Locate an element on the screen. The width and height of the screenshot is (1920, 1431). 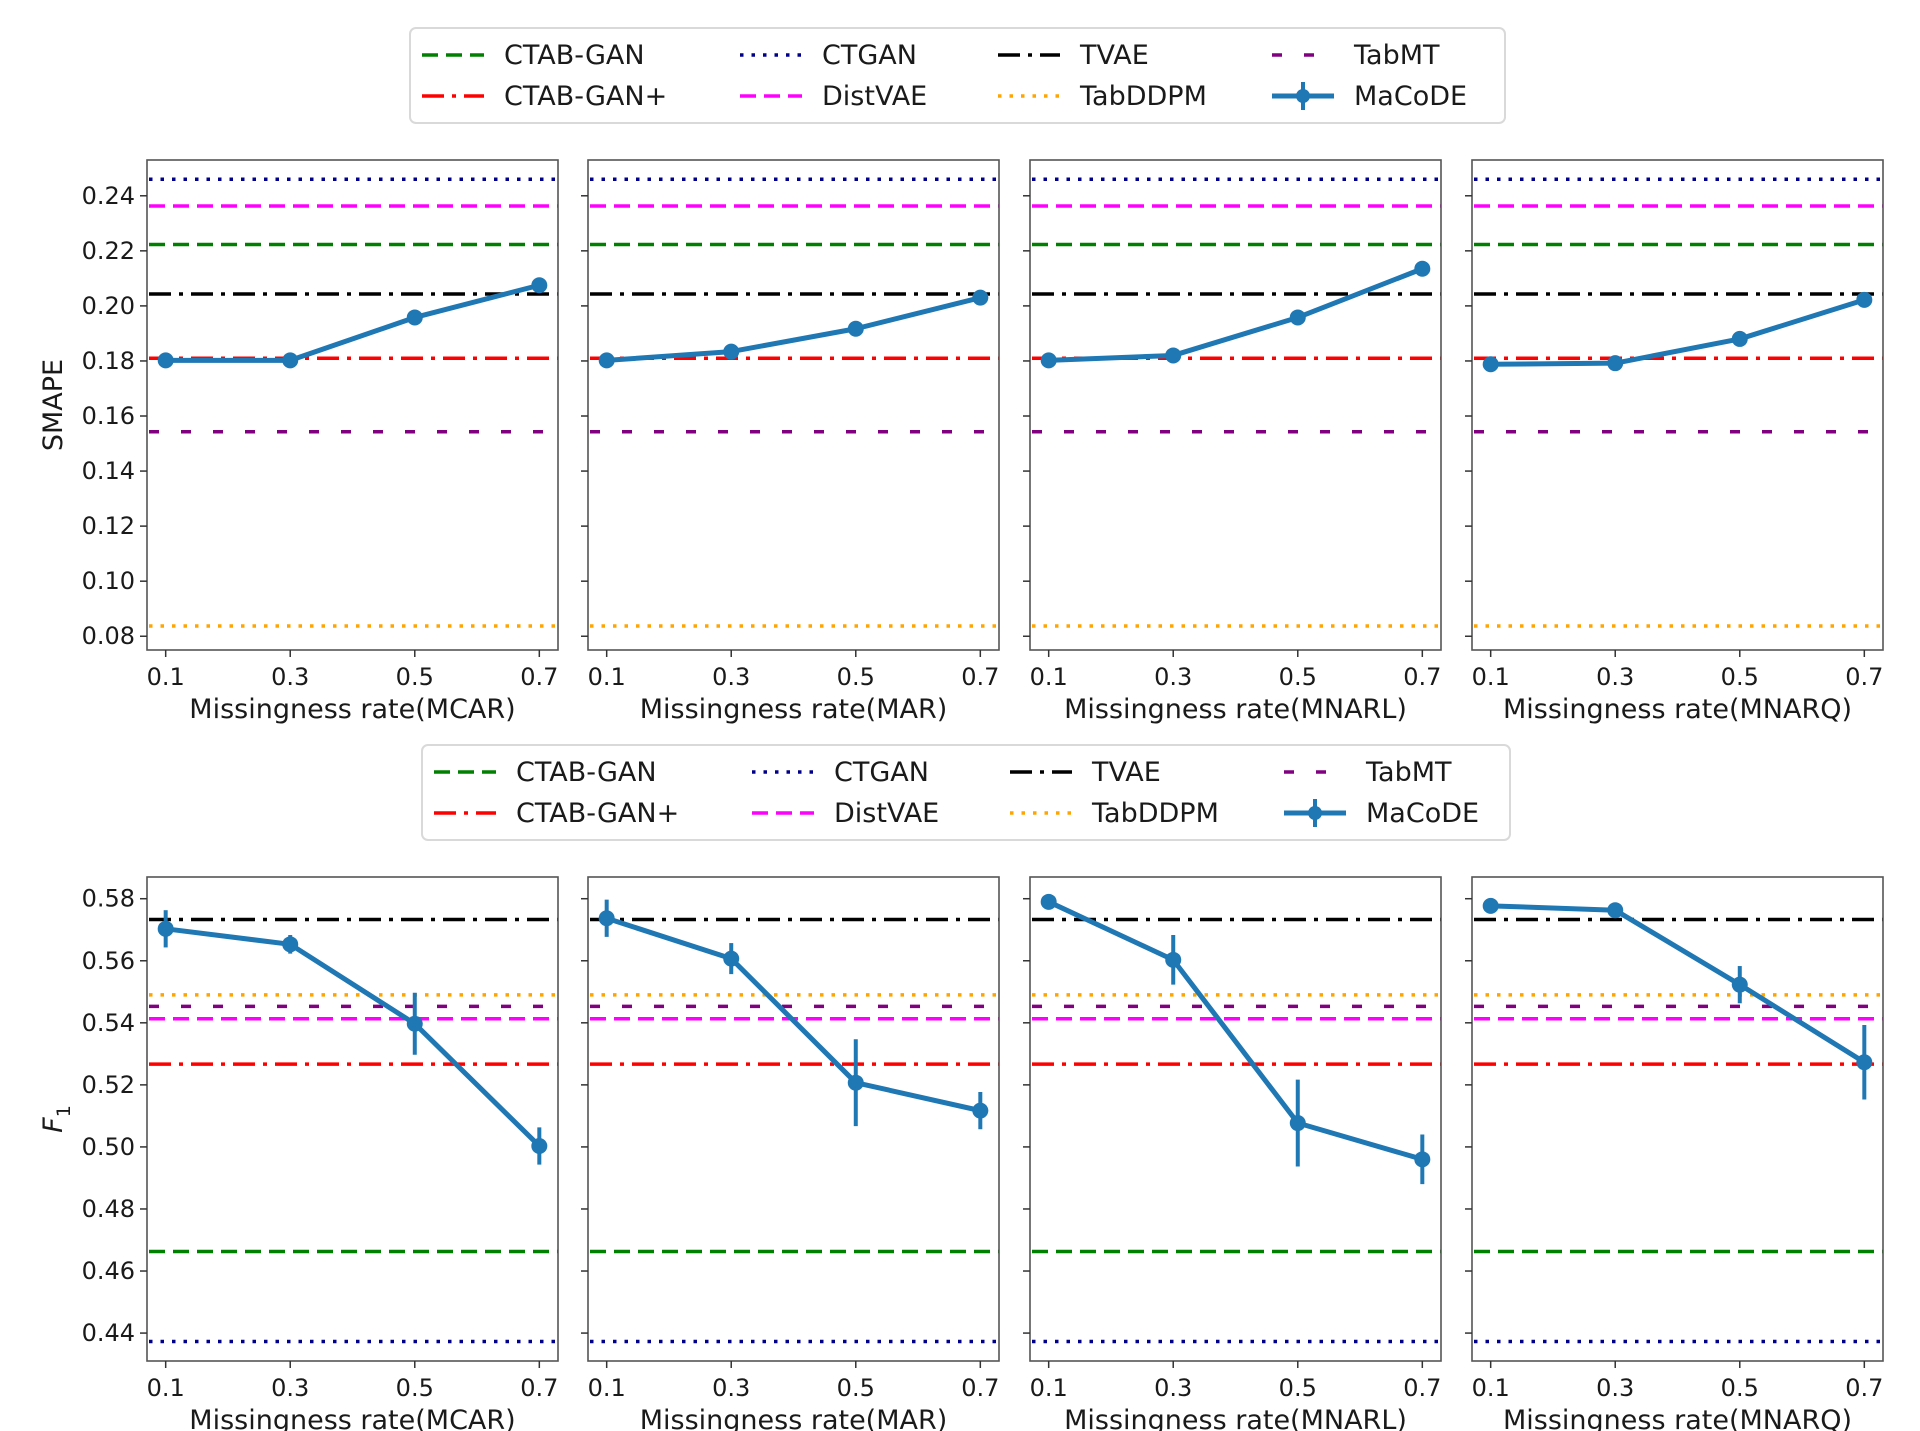
x-axis-label: Missingness rate(MNARQ) is located at coordinates (1677, 709).